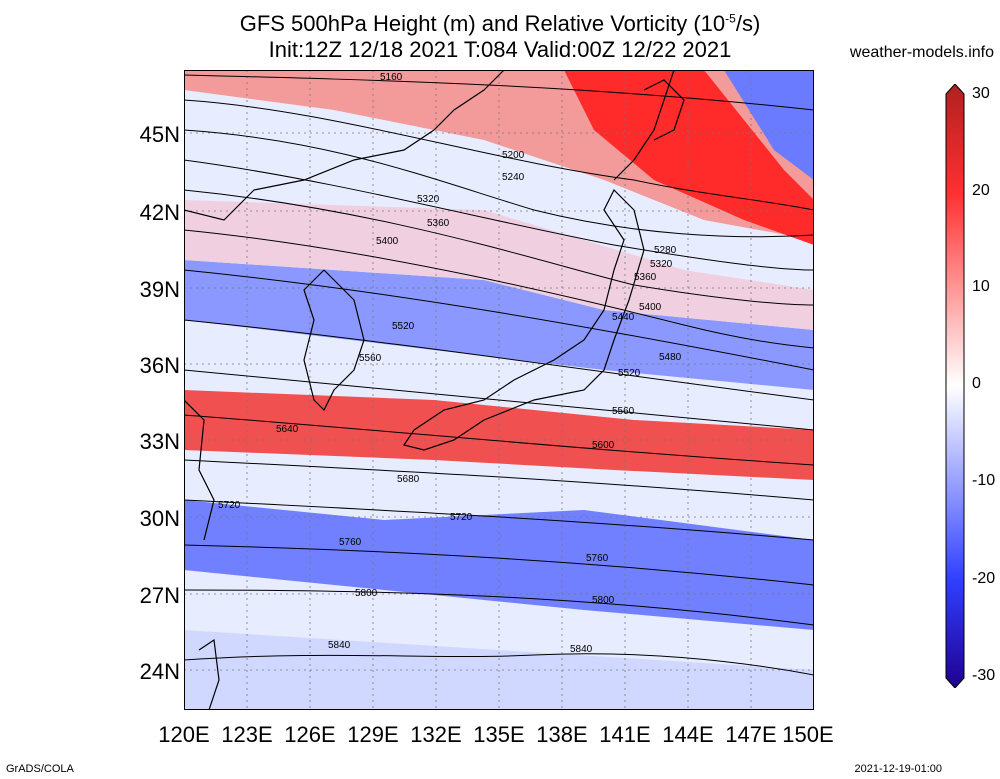 The height and width of the screenshot is (779, 1000). What do you see at coordinates (159, 595) in the screenshot?
I see `lat-label: 27N` at bounding box center [159, 595].